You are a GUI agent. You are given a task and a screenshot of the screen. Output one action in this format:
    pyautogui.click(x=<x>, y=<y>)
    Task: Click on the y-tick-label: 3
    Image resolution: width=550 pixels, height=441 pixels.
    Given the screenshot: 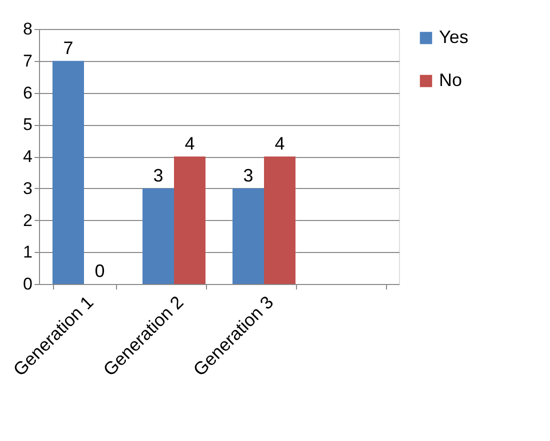 What is the action you would take?
    pyautogui.click(x=27, y=188)
    